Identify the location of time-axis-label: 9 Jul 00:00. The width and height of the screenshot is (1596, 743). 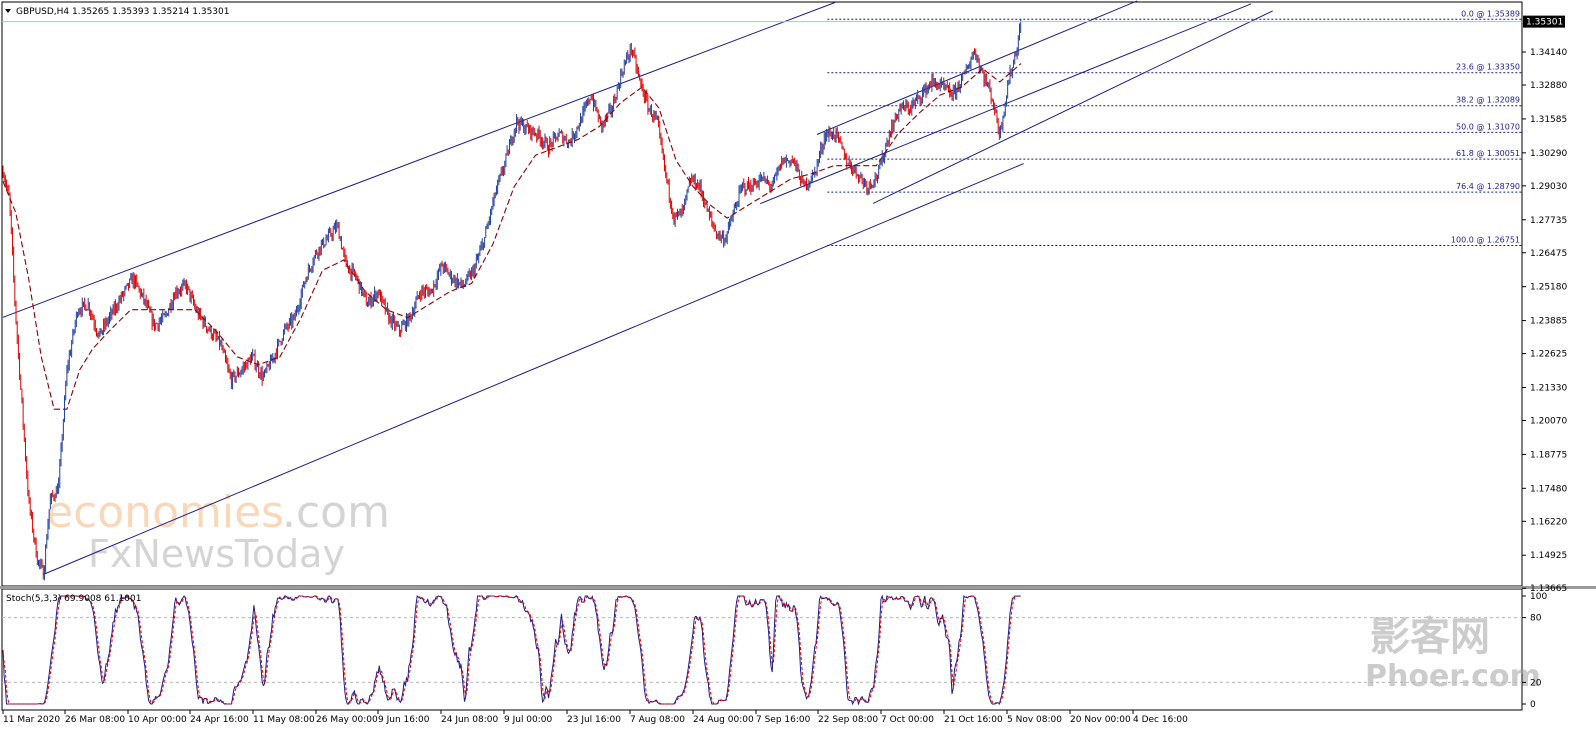
(528, 720).